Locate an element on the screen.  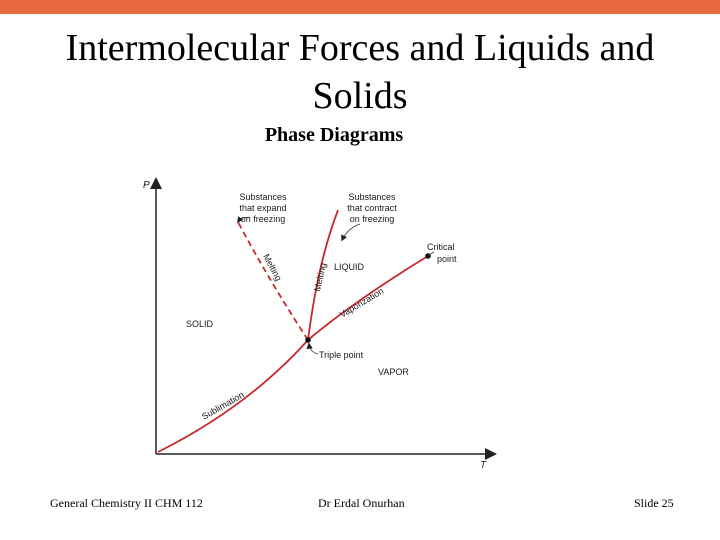
vapor-region-label: VAPOR is located at coordinates (393, 372).